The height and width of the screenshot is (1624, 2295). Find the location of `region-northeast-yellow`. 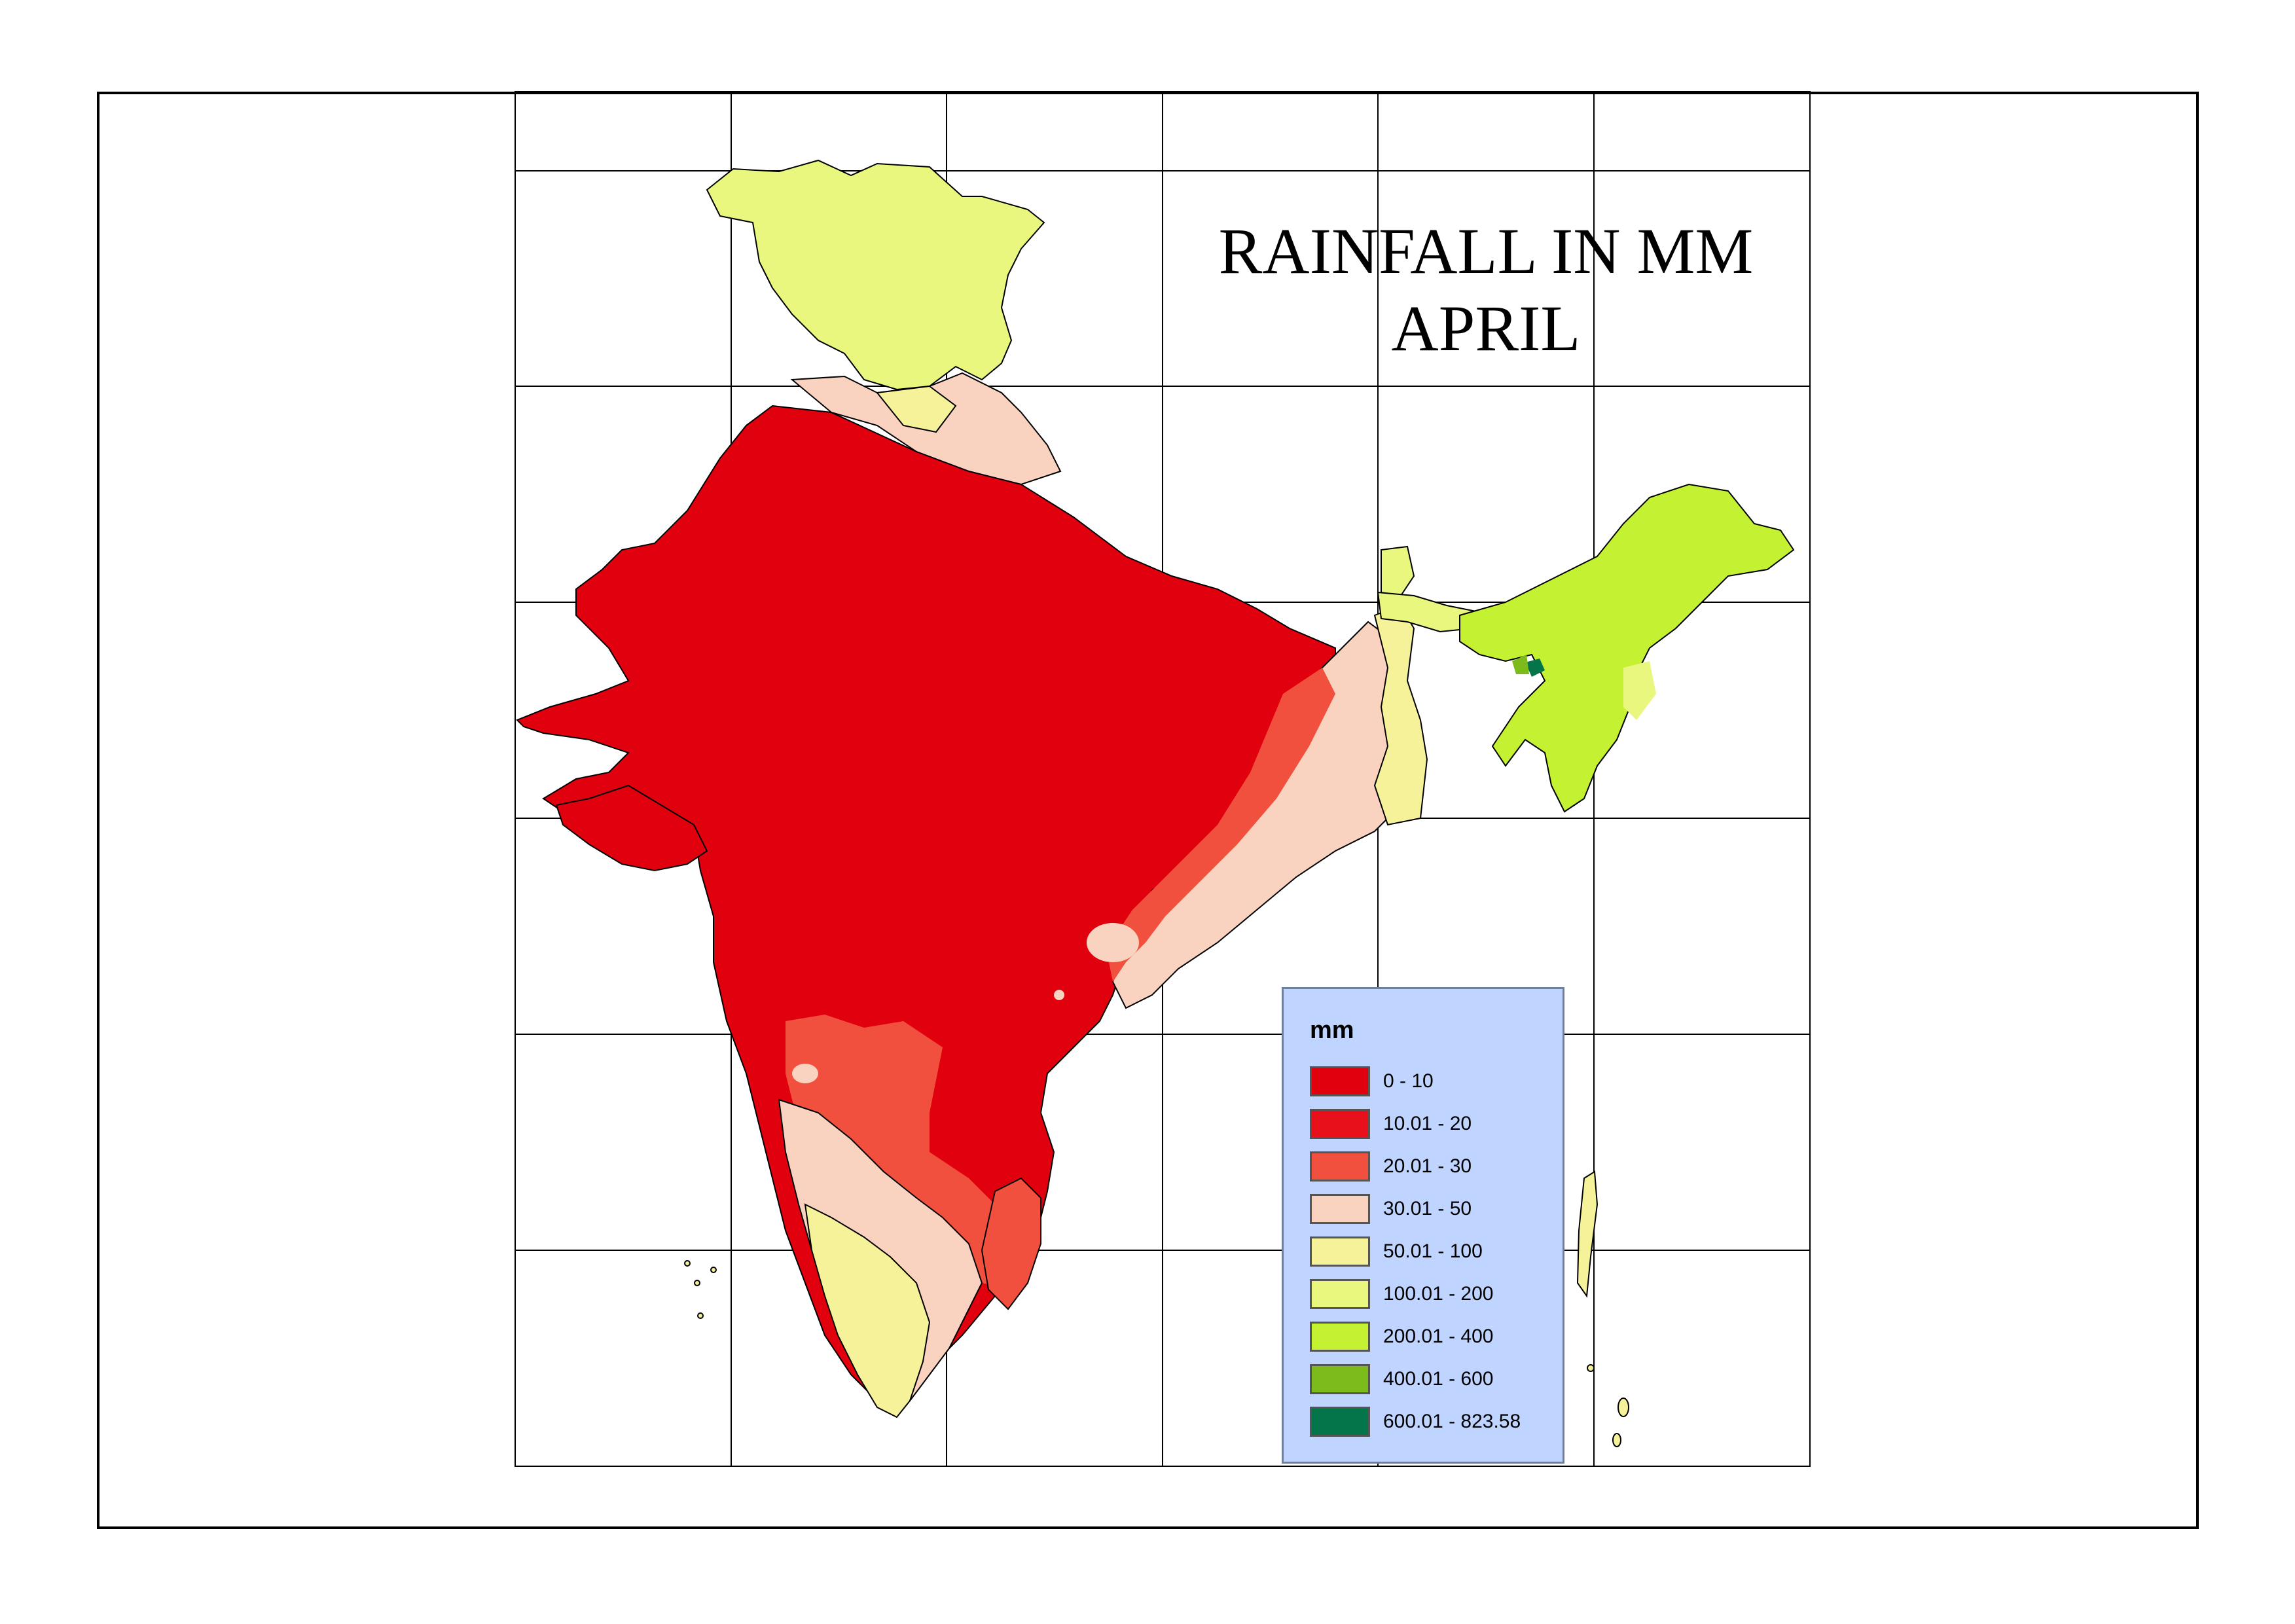

region-northeast-yellow is located at coordinates (1640, 690).